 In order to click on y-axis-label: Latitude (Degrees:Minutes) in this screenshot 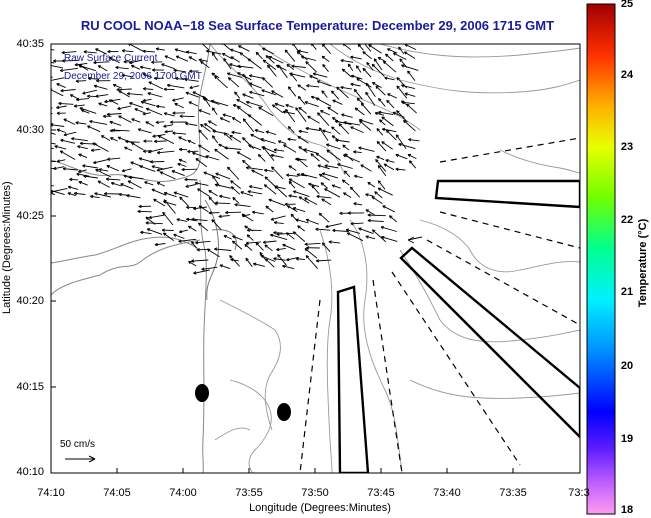, I will do `click(7, 247)`.